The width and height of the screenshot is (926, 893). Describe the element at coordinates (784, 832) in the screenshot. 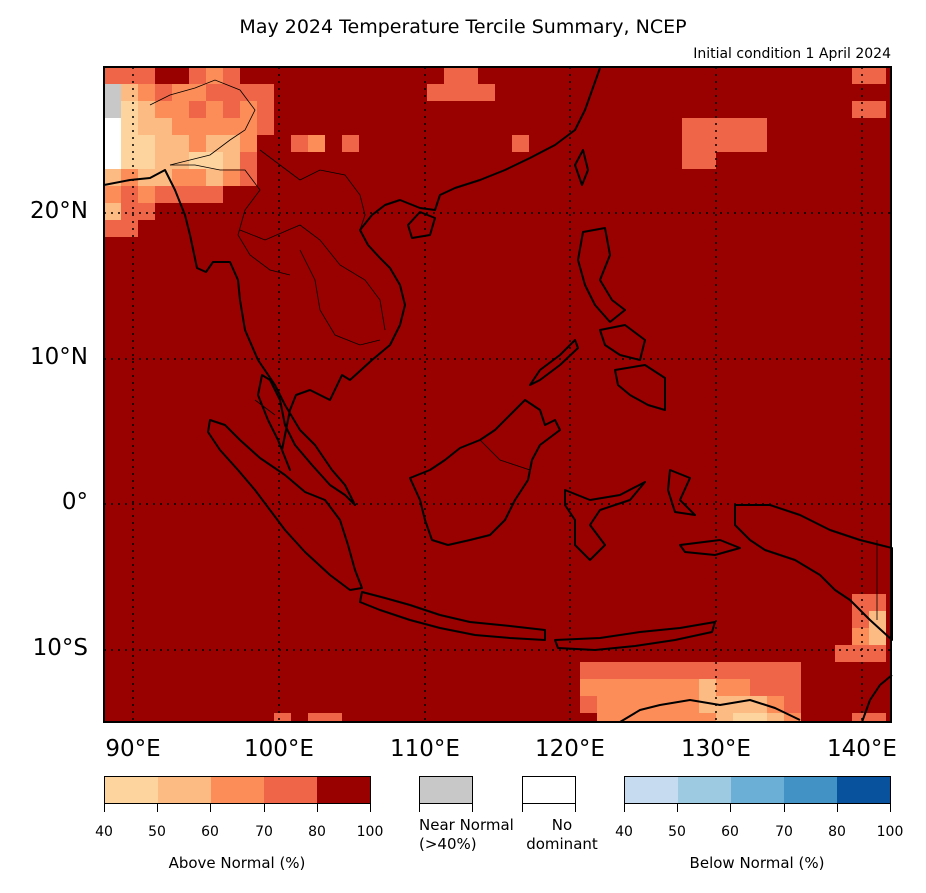

I see `below-tick: 70` at that location.